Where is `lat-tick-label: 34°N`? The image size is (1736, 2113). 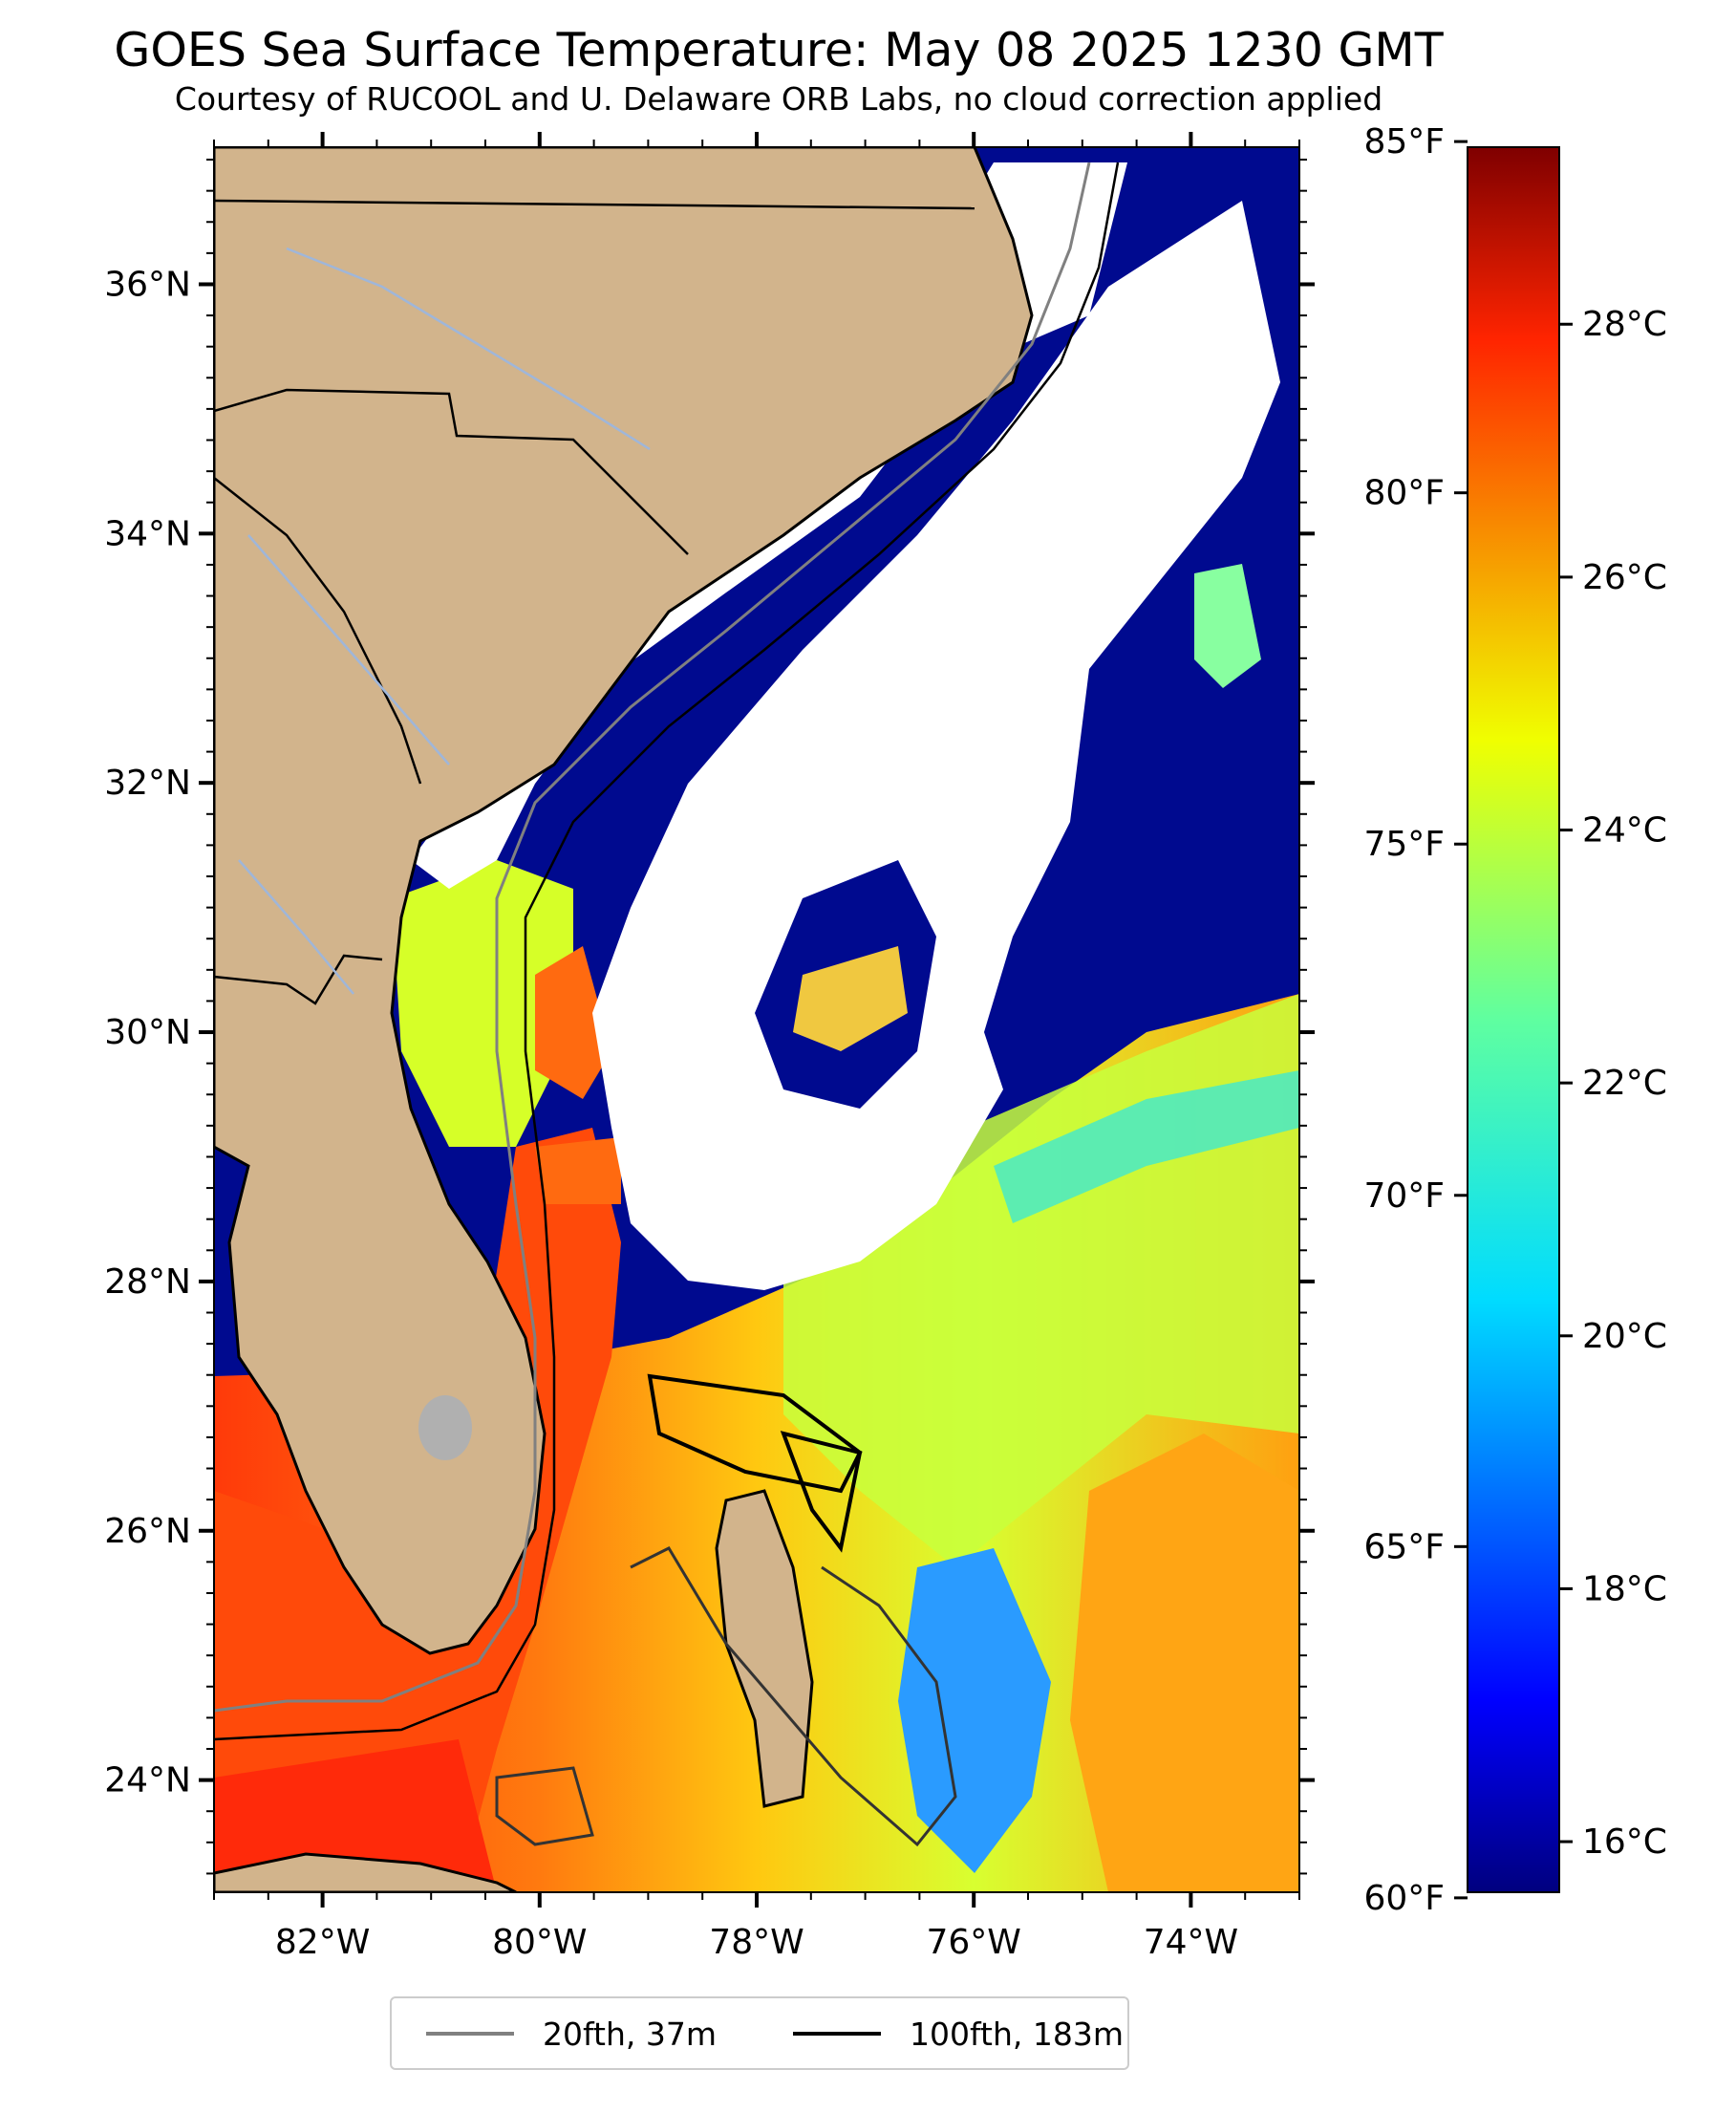
lat-tick-label: 34°N is located at coordinates (147, 533).